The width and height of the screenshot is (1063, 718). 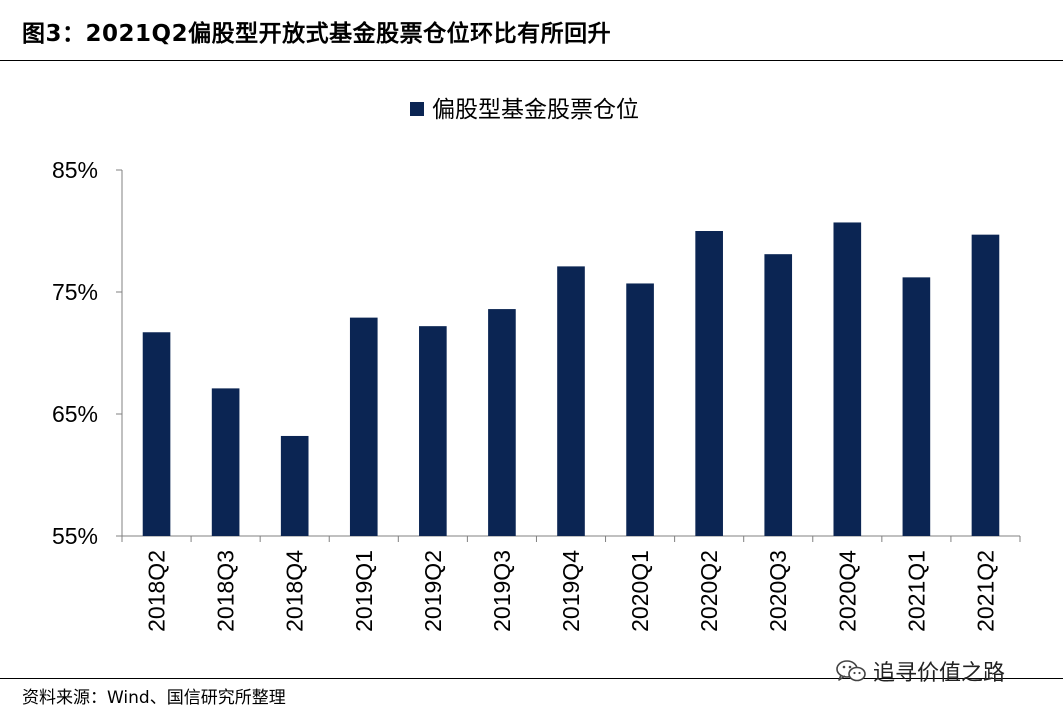 I want to click on y-tick-label: 65%, so click(x=75, y=414).